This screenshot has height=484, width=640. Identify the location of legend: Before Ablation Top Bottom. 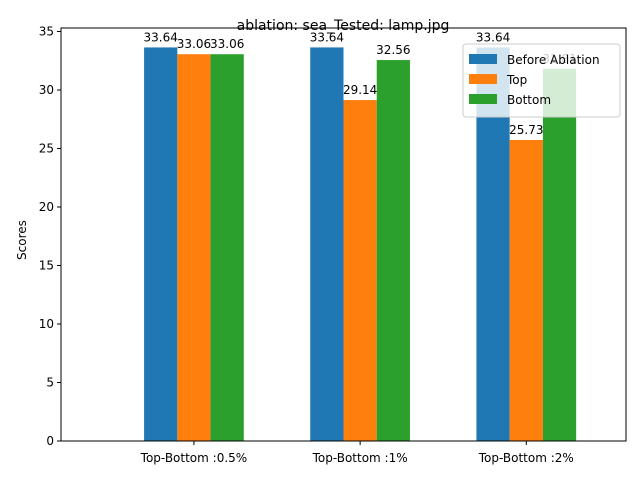
(541, 80).